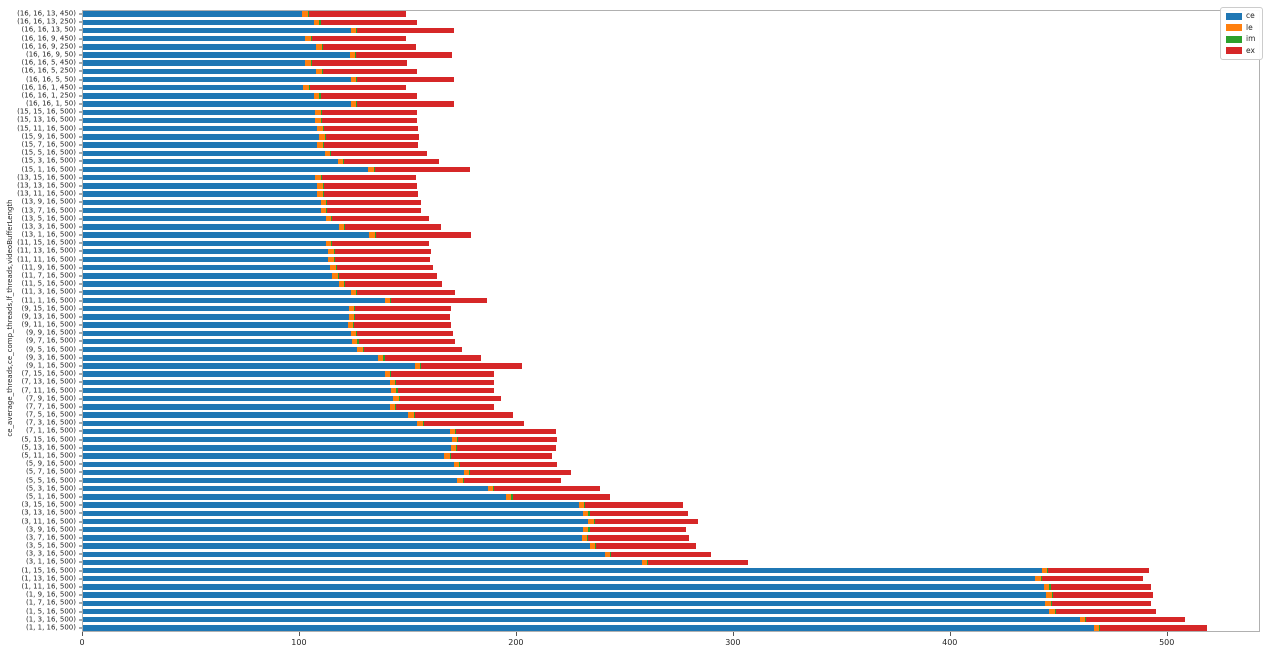 The height and width of the screenshot is (659, 1280). Describe the element at coordinates (950, 642) in the screenshot. I see `x-tick-label: 400` at that location.